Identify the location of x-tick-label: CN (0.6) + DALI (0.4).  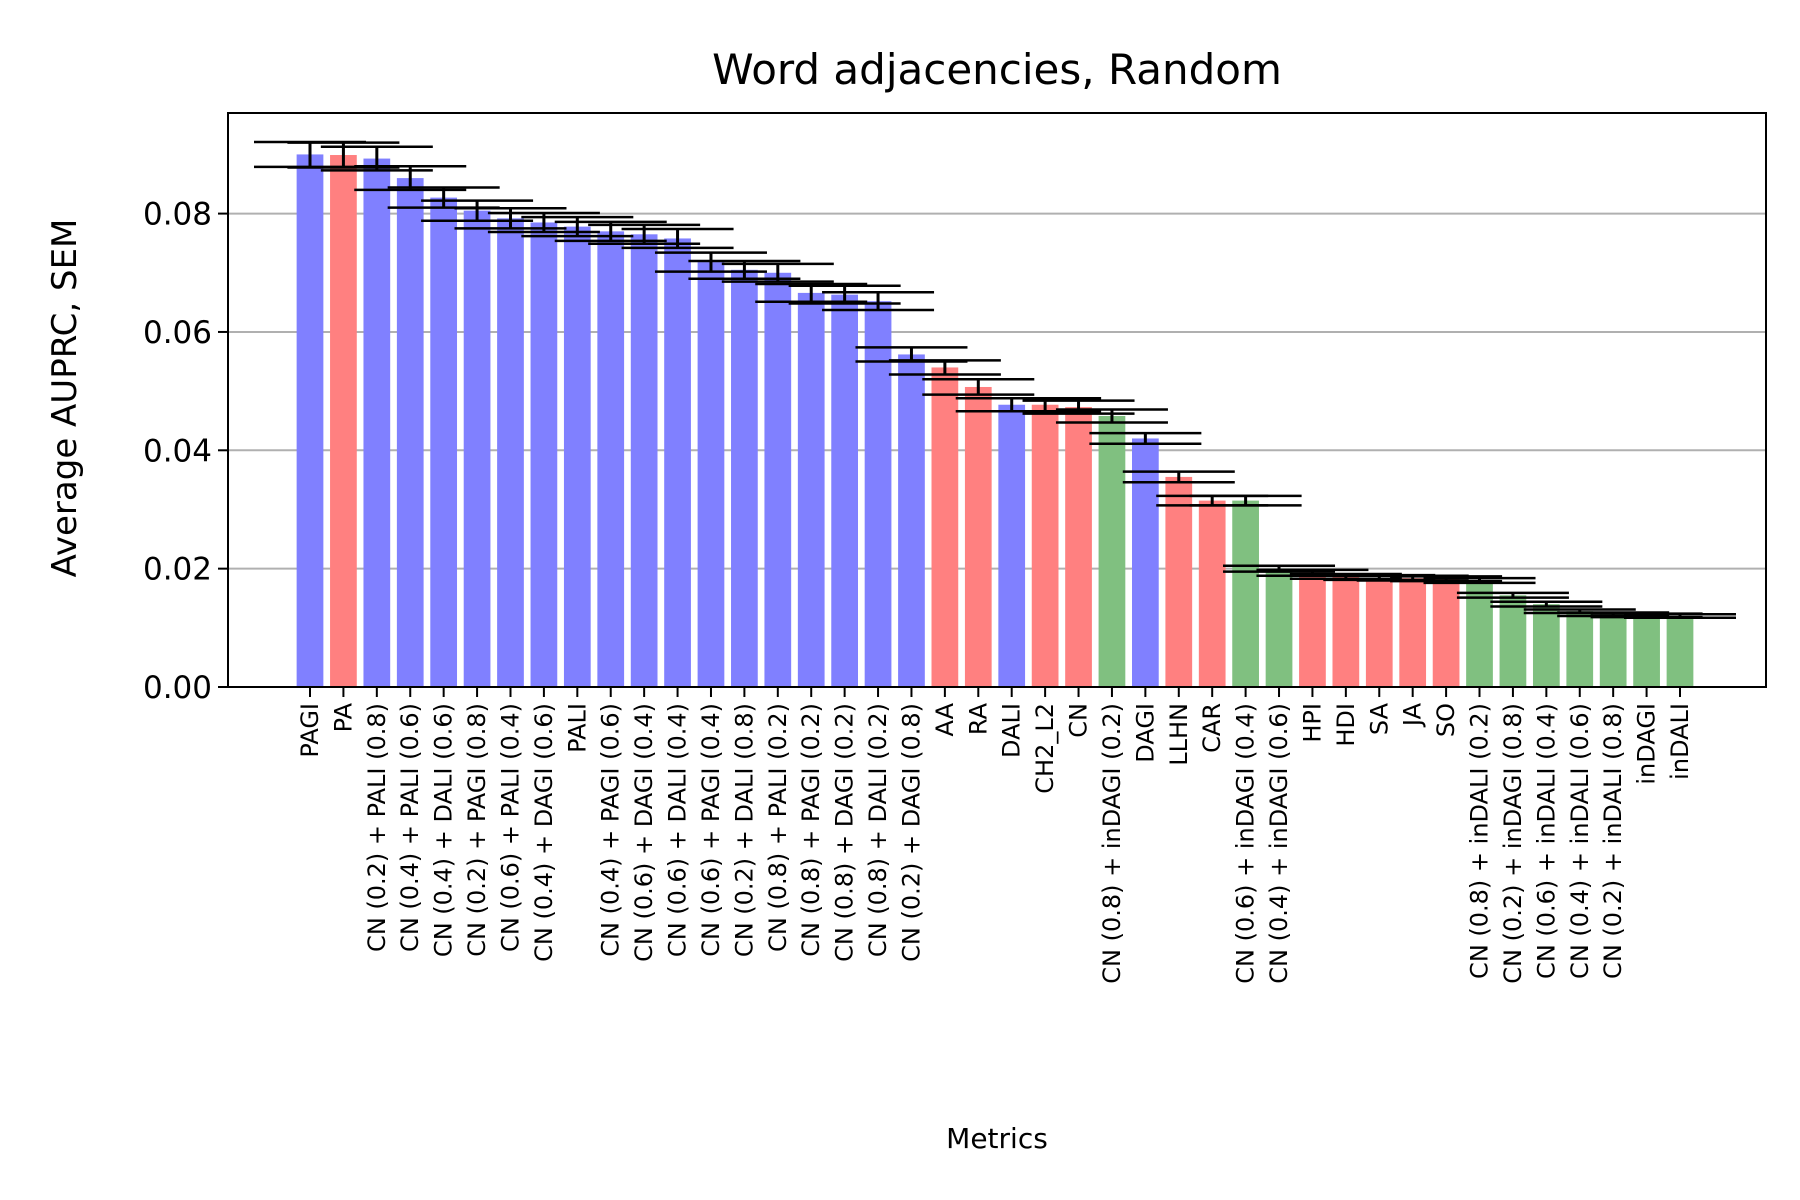
(678, 830).